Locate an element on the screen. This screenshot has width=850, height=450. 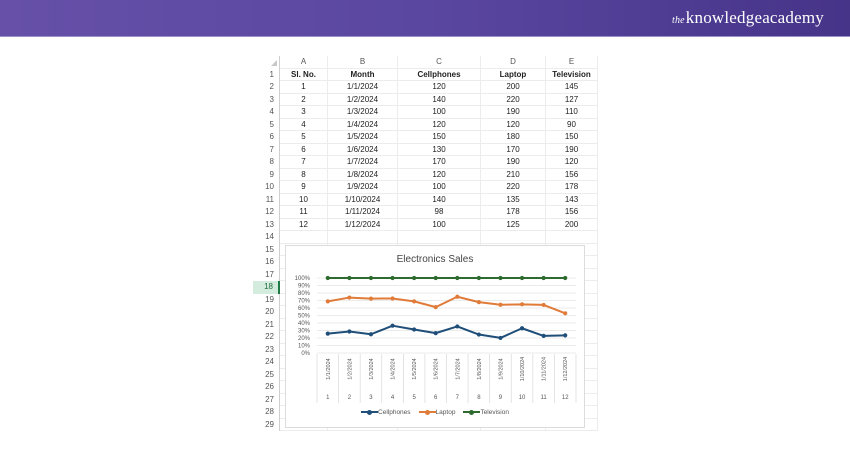
cell-D1: Laptop is located at coordinates (513, 74).